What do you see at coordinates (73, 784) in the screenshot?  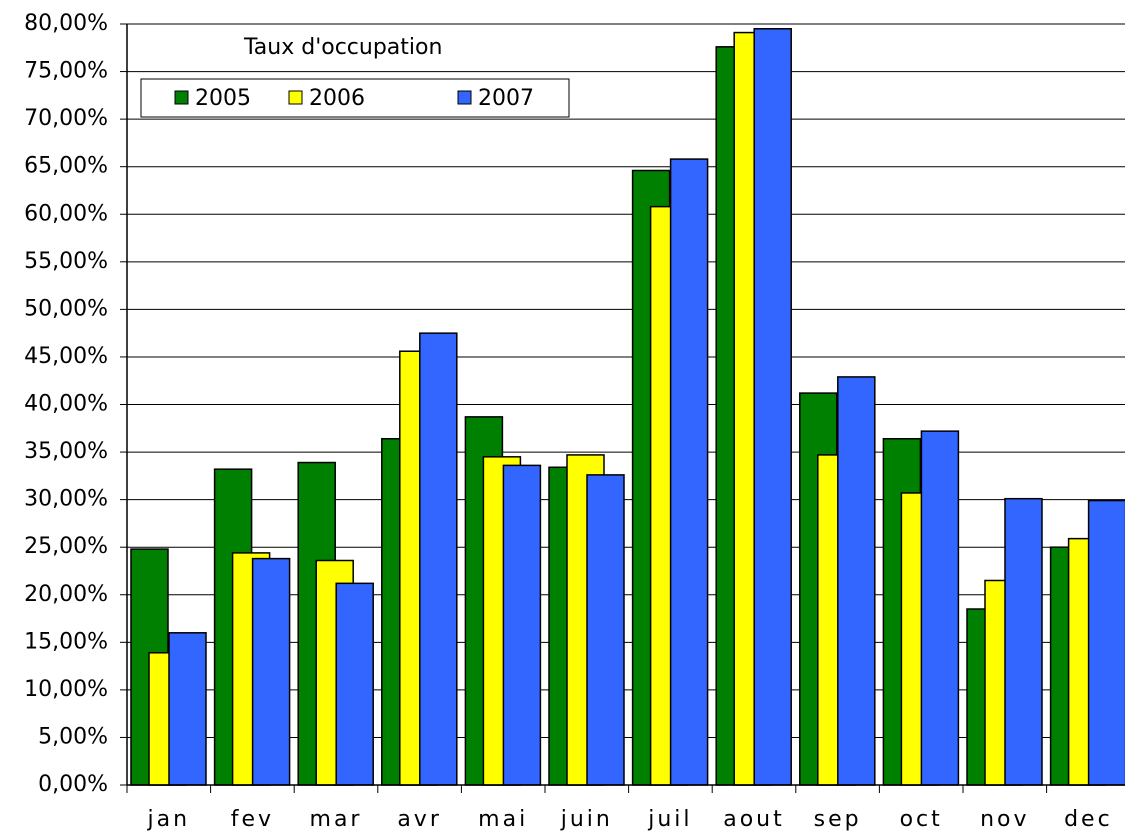 I see `y-tick-label: 0,00%` at bounding box center [73, 784].